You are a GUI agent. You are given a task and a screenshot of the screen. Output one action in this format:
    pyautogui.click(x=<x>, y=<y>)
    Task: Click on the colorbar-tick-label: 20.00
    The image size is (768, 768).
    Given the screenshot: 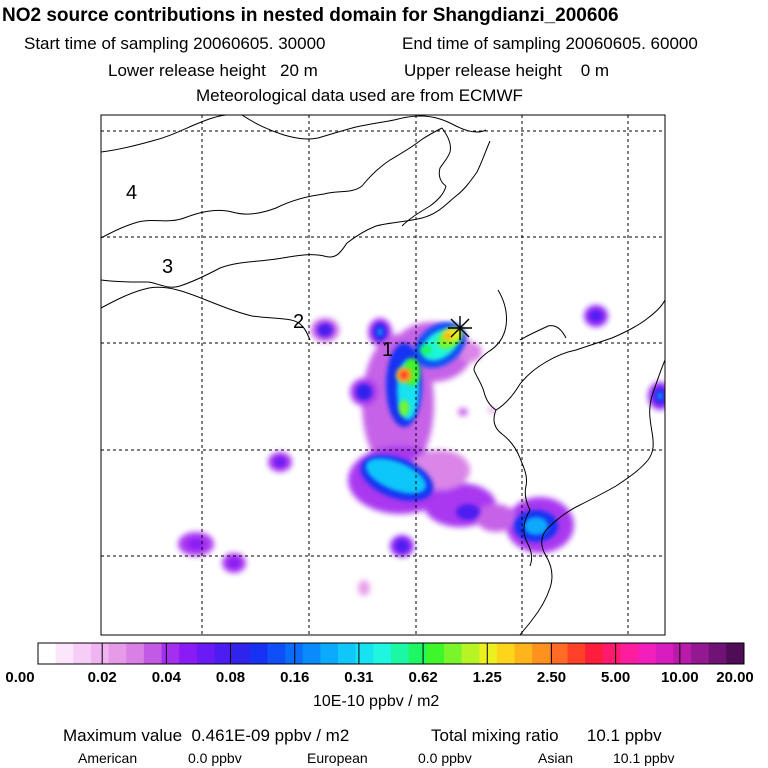 What is the action you would take?
    pyautogui.click(x=735, y=677)
    